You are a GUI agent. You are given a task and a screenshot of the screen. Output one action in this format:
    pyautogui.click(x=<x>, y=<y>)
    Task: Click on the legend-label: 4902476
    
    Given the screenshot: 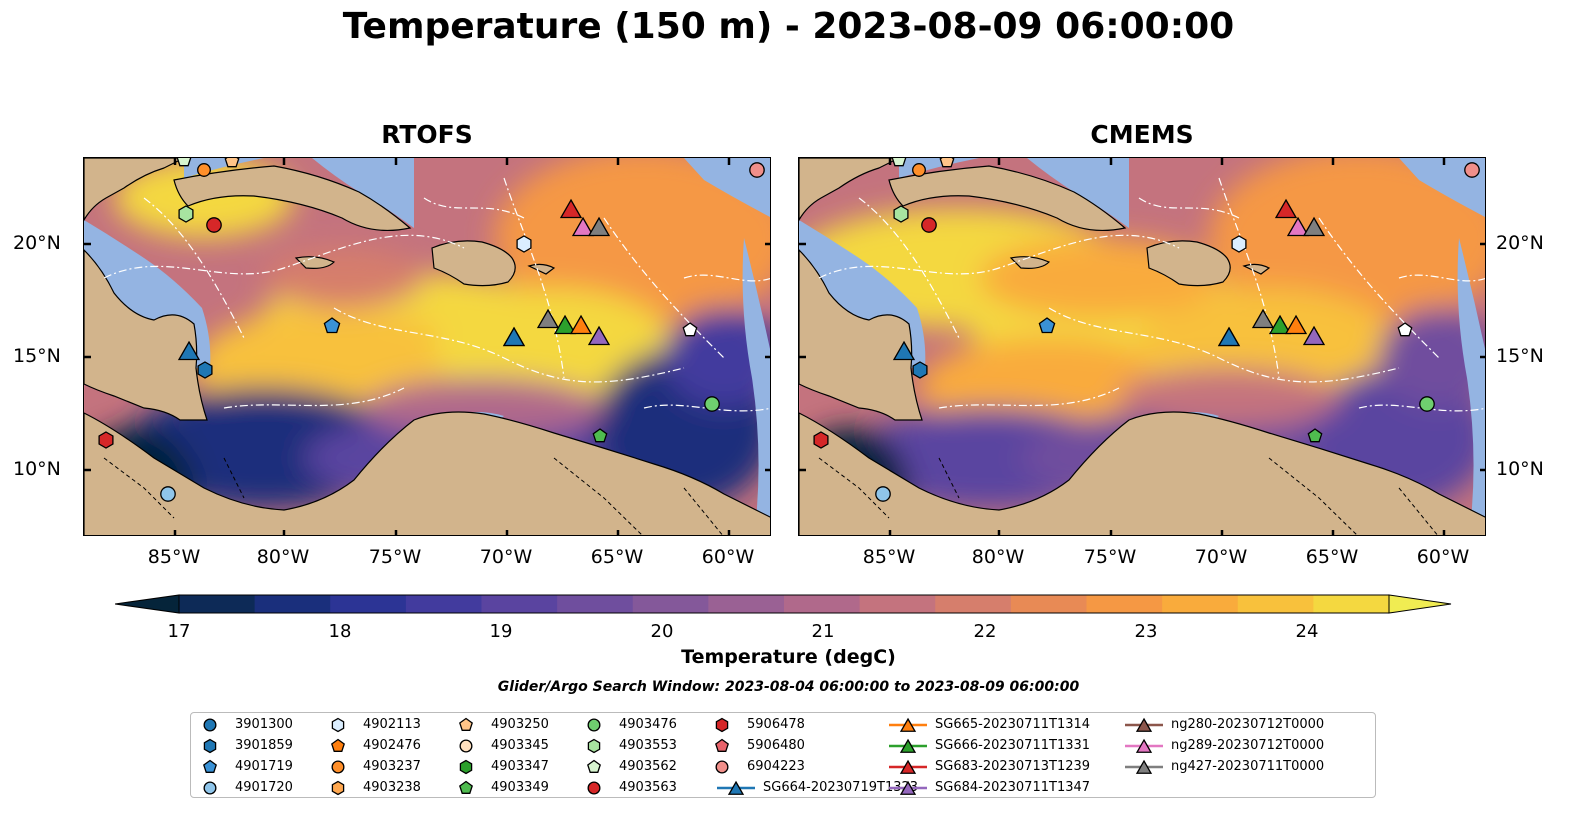 What is the action you would take?
    pyautogui.click(x=392, y=745)
    